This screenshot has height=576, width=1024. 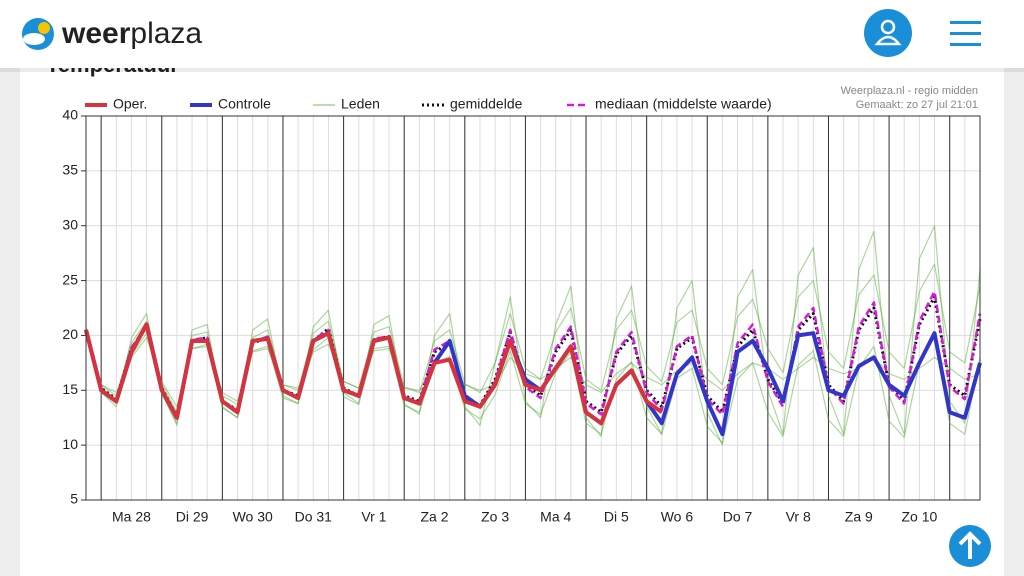 What do you see at coordinates (888, 27) in the screenshot?
I see `account-head` at bounding box center [888, 27].